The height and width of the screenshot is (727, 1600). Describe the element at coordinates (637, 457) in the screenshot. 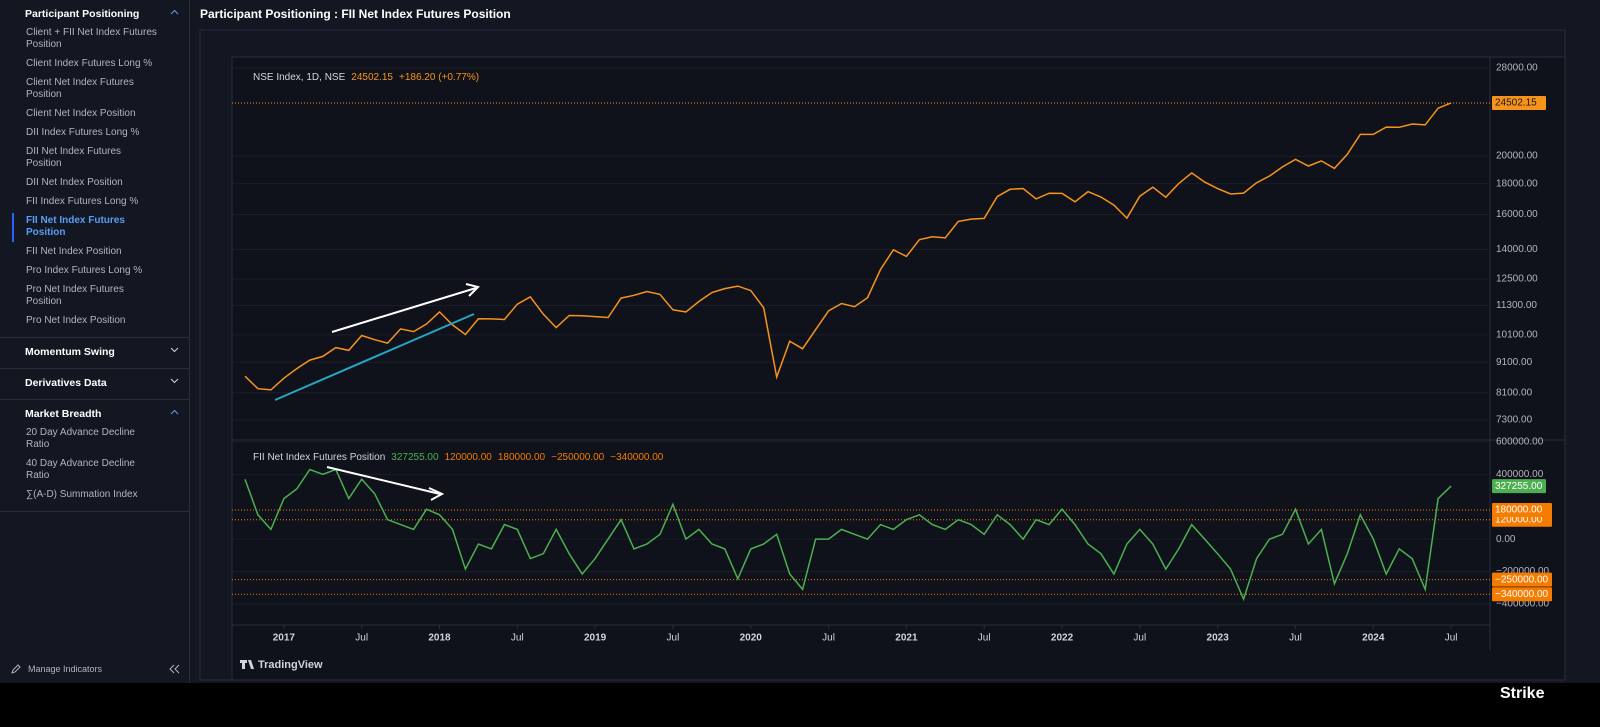

I see `legend-part: −340000.00` at that location.